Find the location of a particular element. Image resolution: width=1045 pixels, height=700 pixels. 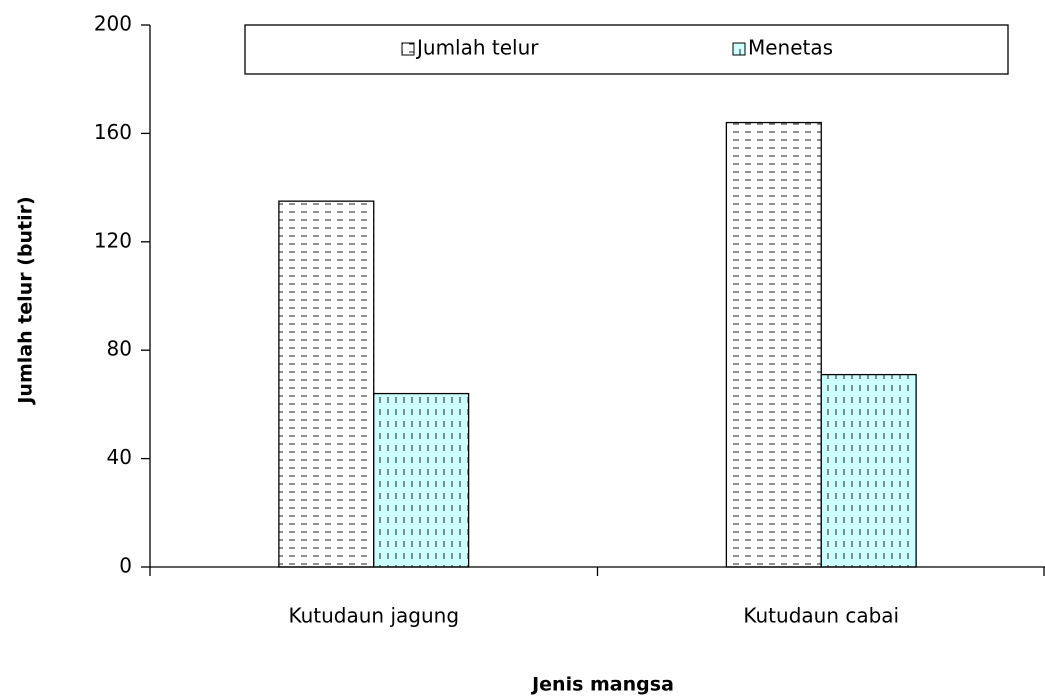

y-axis-label: Jumlah telur (butir) is located at coordinates (26, 300).